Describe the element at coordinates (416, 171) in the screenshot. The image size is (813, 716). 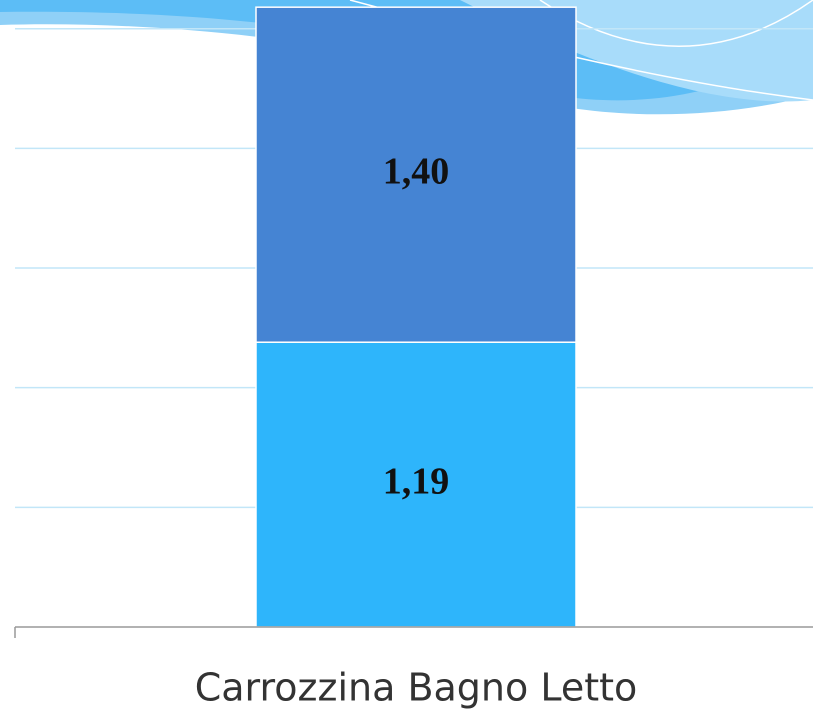
I see `value-label: 1,40` at that location.